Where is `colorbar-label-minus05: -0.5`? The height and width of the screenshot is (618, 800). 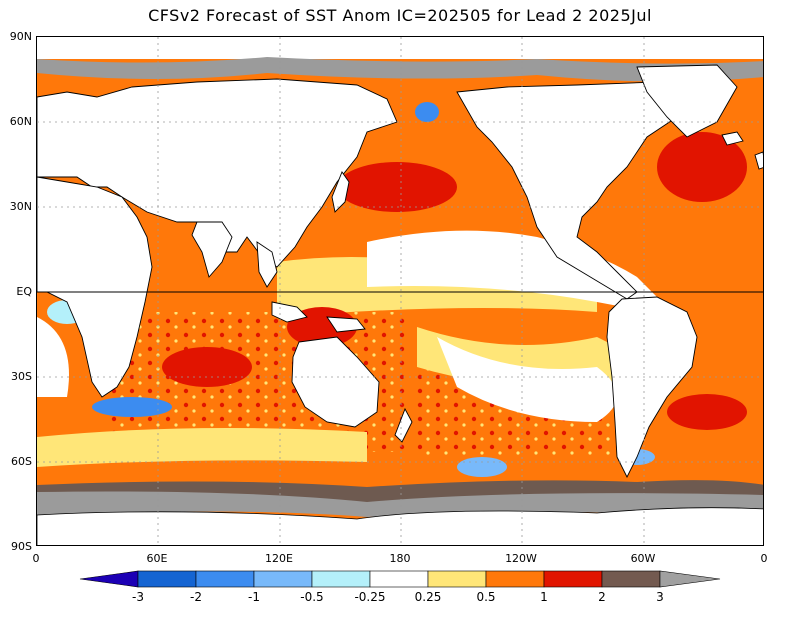 colorbar-label-minus05: -0.5 is located at coordinates (312, 597).